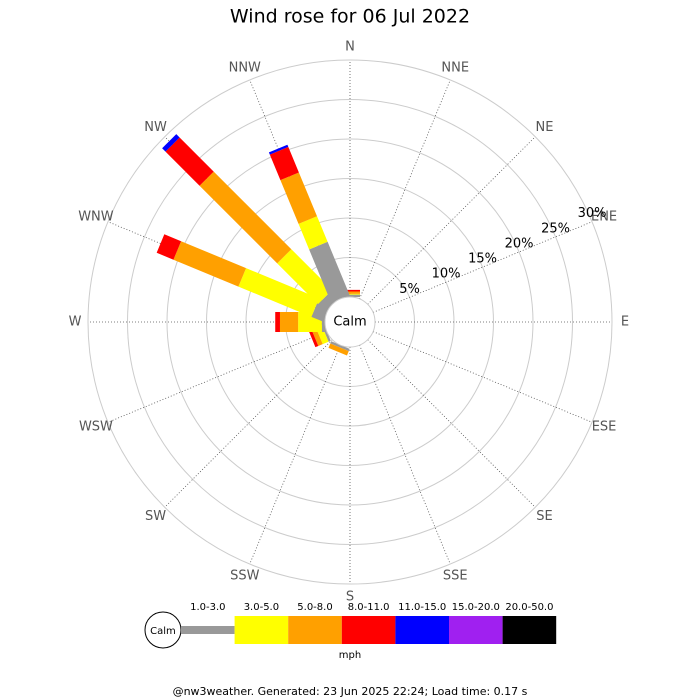 This screenshot has width=700, height=700. I want to click on legend-label: 15.0-20.0, so click(476, 607).